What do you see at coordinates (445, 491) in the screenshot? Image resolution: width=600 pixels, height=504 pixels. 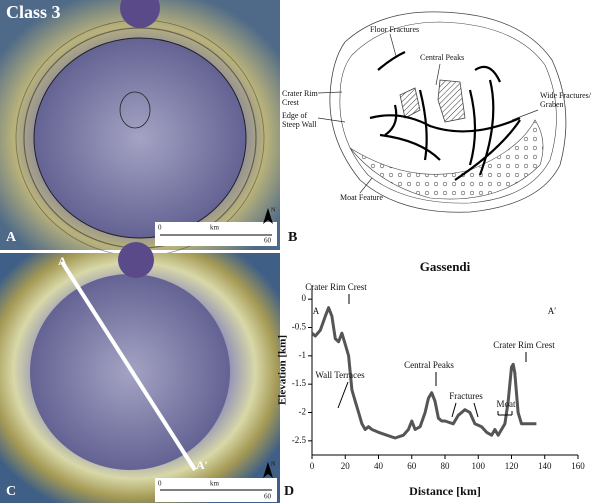 I see `x-axis-label: Distance [km]` at bounding box center [445, 491].